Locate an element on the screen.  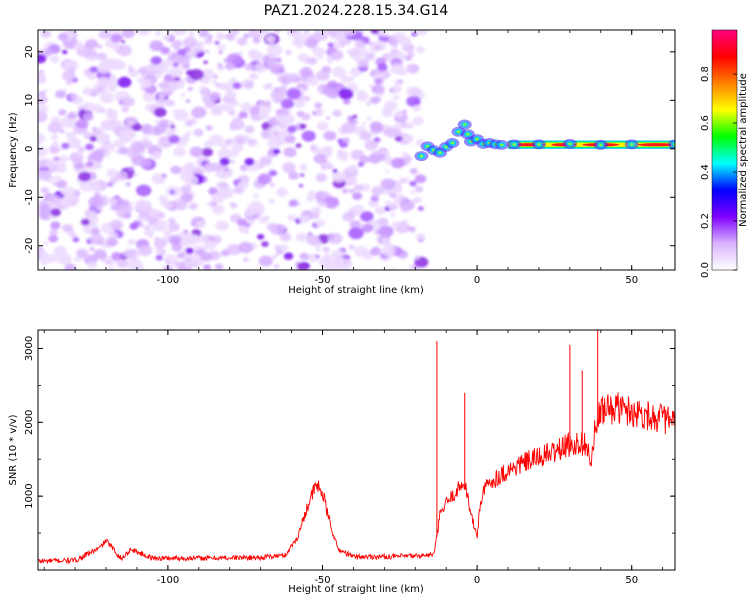
y-tick-label: 20 is located at coordinates (29, 51).